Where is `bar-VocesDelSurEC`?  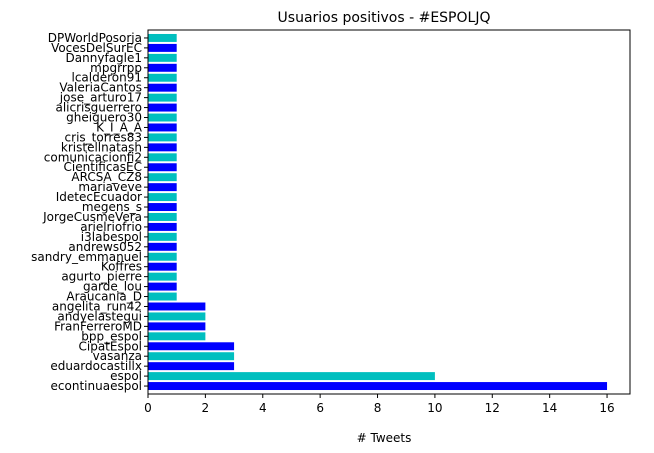 bar-VocesDelSurEC is located at coordinates (162, 47).